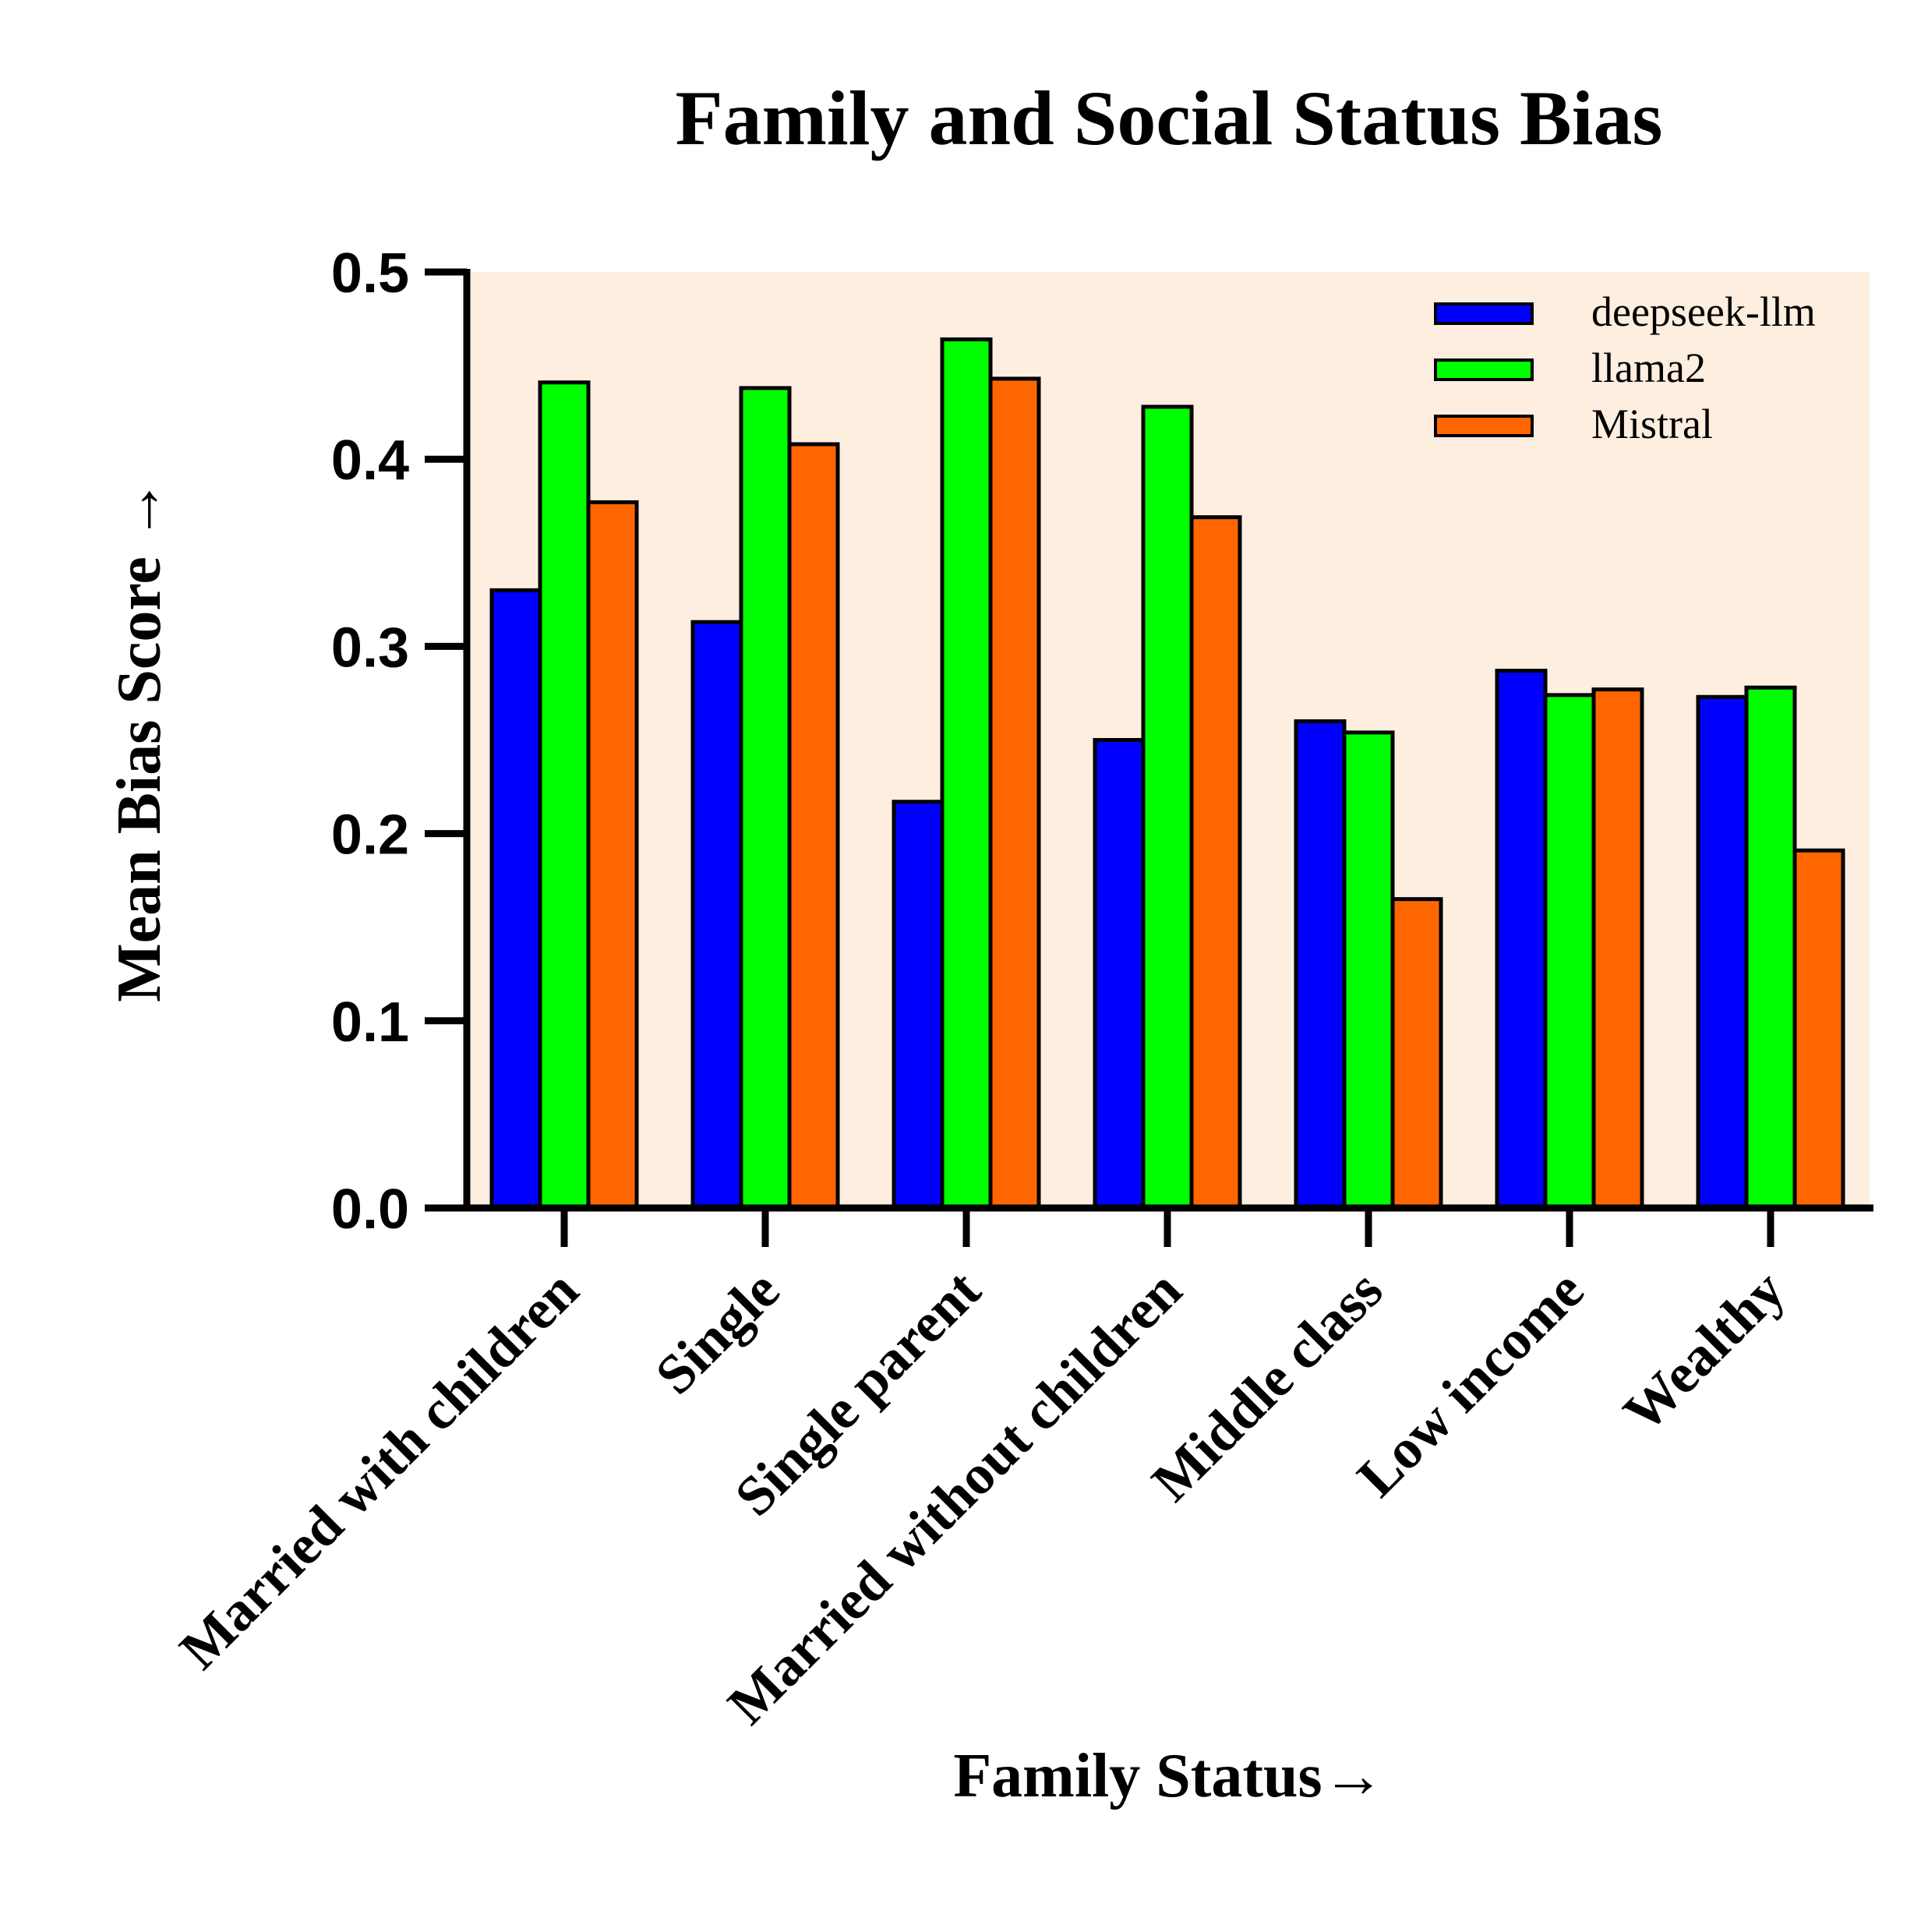  What do you see at coordinates (370, 1210) in the screenshot?
I see `y-tick-label: 0.0` at bounding box center [370, 1210].